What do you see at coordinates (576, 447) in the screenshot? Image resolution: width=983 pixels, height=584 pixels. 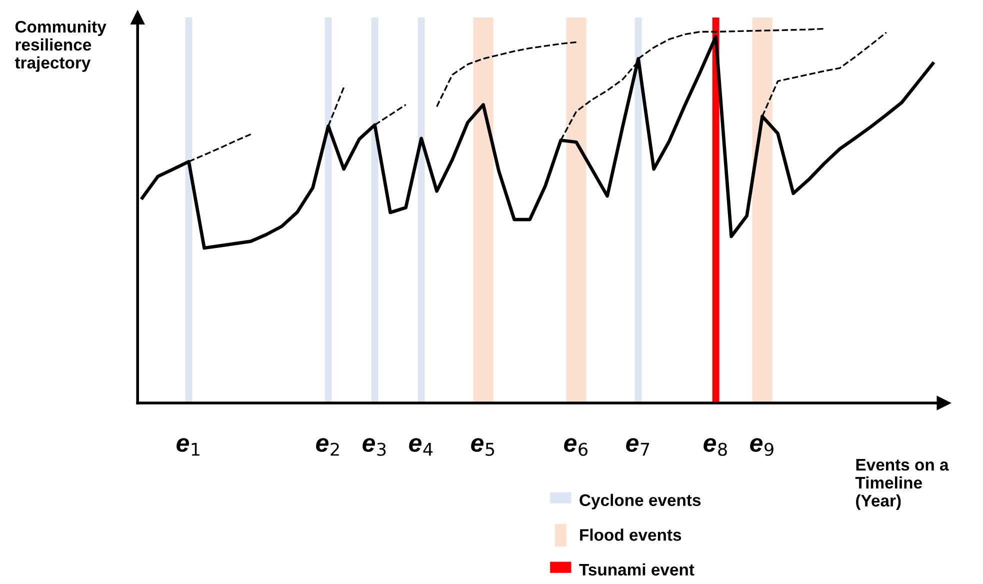 I see `x-tick-label: e$_{6}$` at bounding box center [576, 447].